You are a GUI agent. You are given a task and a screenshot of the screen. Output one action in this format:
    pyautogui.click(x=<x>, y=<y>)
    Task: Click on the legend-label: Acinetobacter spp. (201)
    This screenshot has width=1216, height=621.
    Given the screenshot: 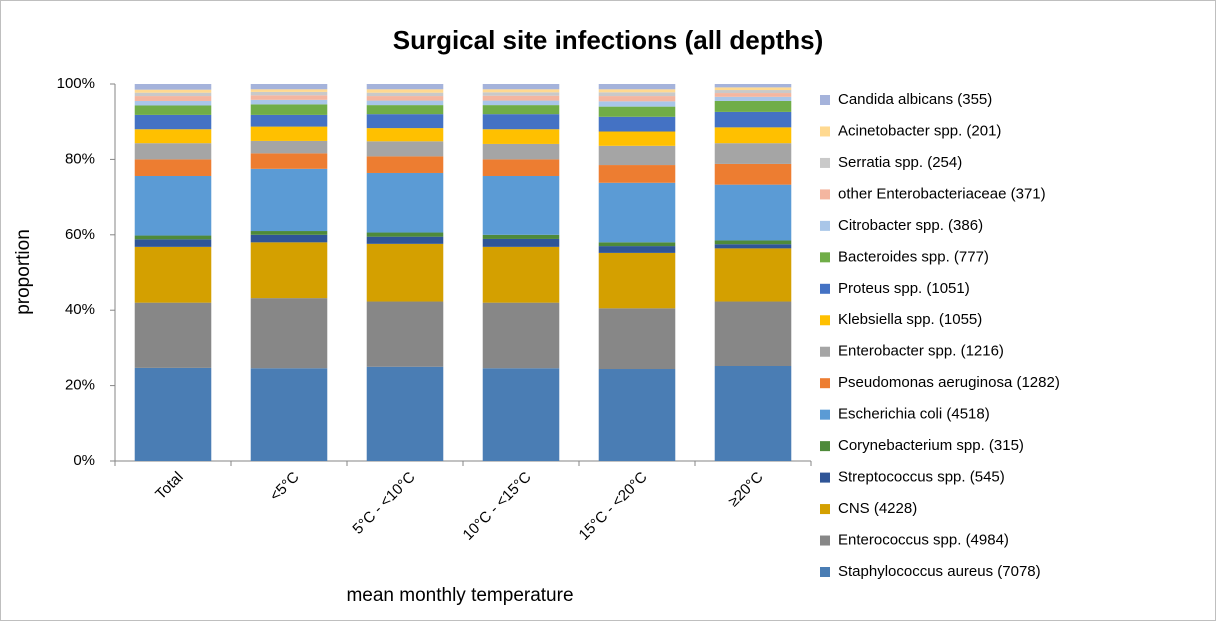 What is the action you would take?
    pyautogui.click(x=919, y=130)
    